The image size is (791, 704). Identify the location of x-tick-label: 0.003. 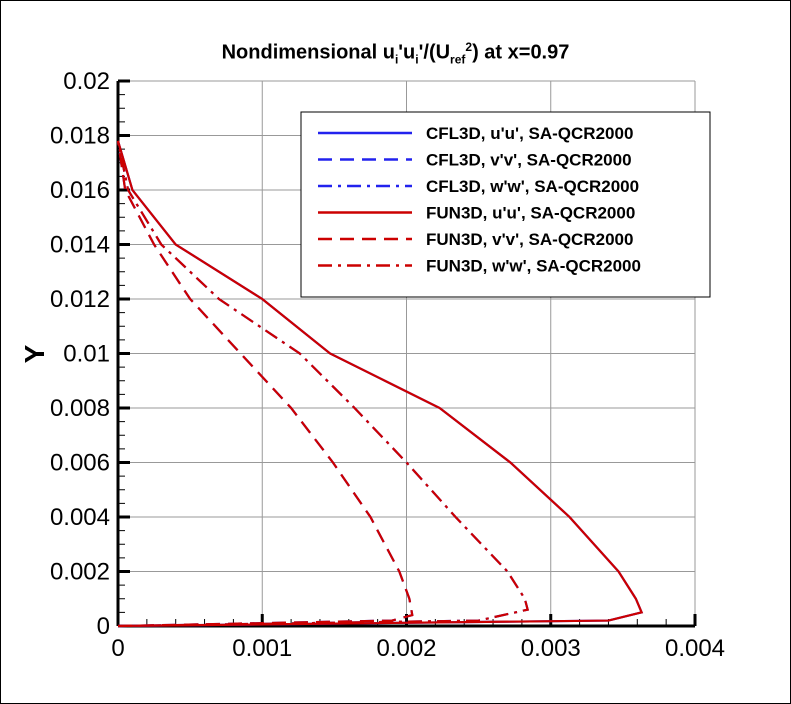
(551, 648).